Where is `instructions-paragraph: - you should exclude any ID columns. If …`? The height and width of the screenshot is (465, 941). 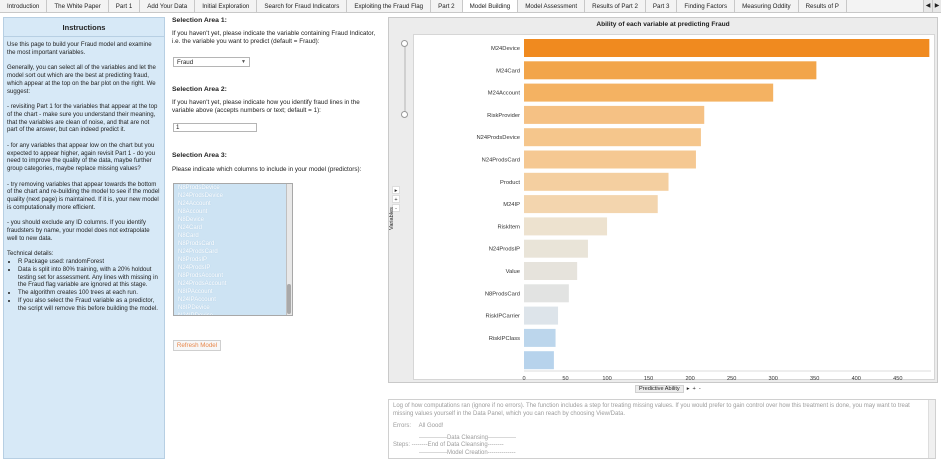 instructions-paragraph: - you should exclude any ID columns. If … is located at coordinates (78, 230).